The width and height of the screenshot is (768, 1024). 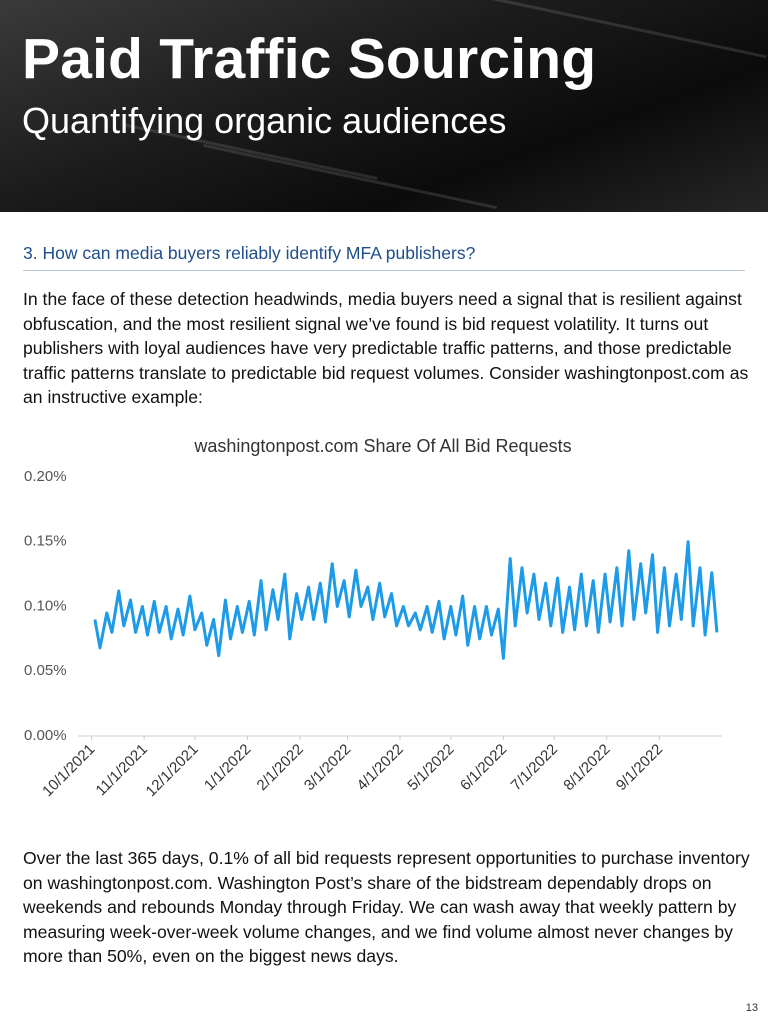 I want to click on x-tick-label: 9/1/2022, so click(x=639, y=767).